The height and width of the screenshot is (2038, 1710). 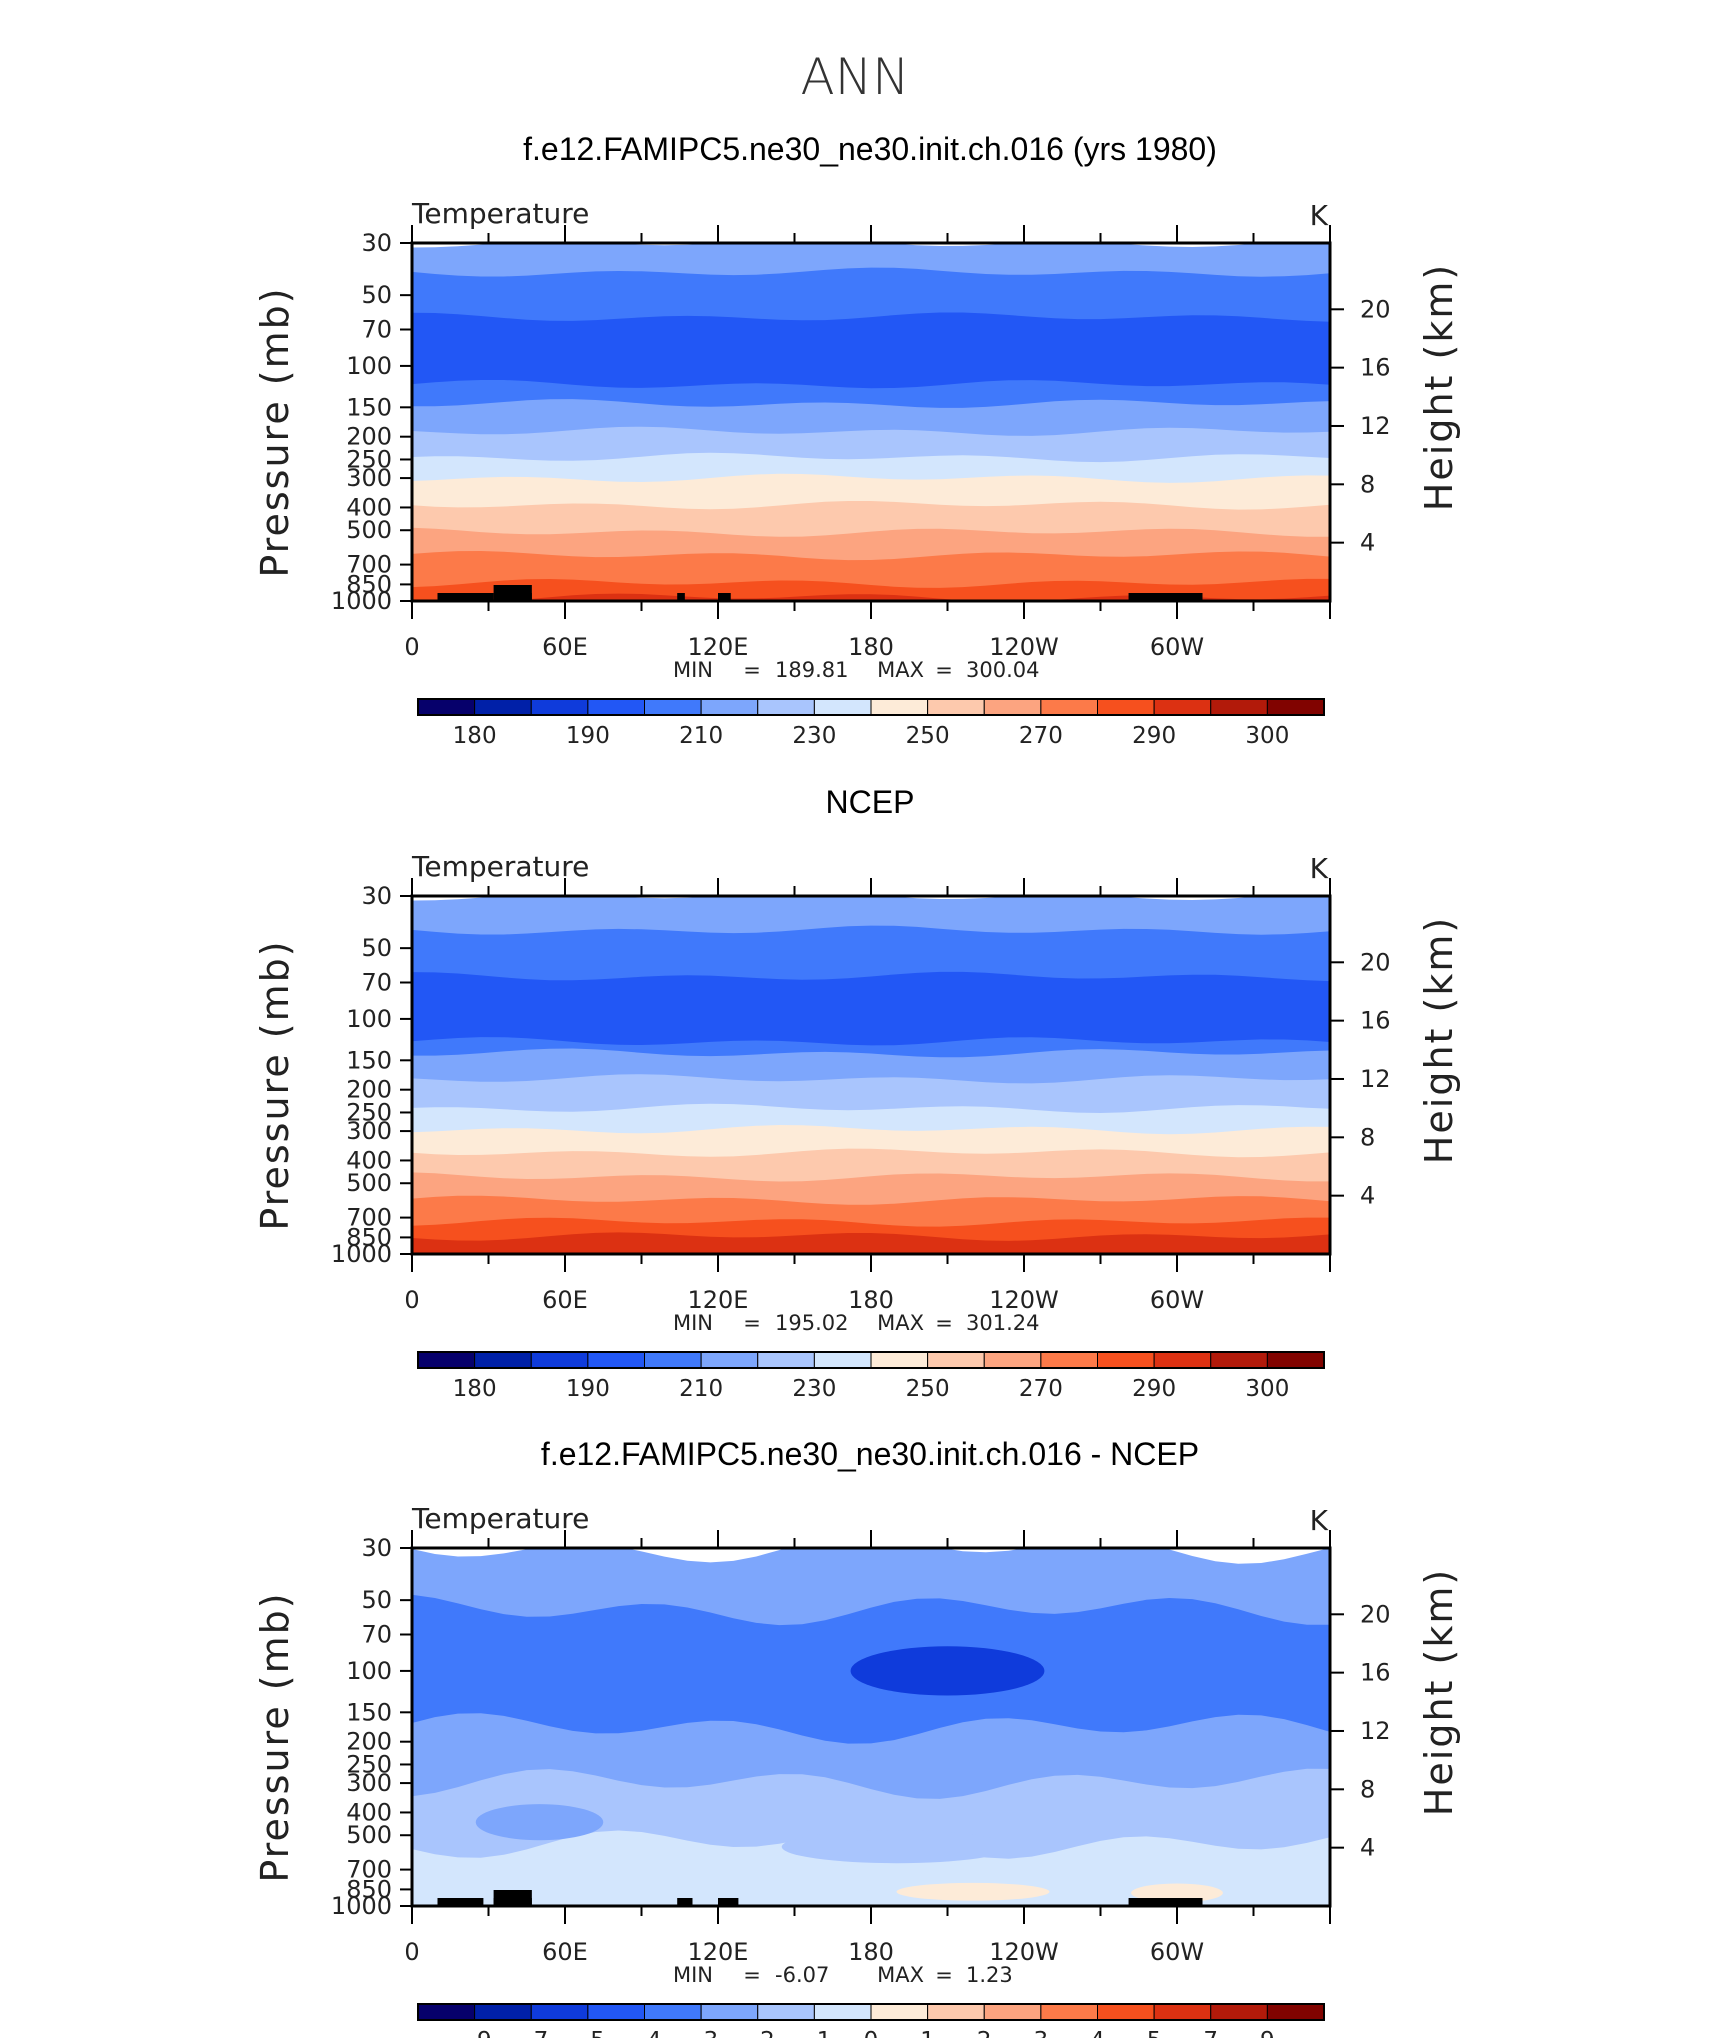 What do you see at coordinates (1267, 736) in the screenshot?
I see `colorbar-label: 300` at bounding box center [1267, 736].